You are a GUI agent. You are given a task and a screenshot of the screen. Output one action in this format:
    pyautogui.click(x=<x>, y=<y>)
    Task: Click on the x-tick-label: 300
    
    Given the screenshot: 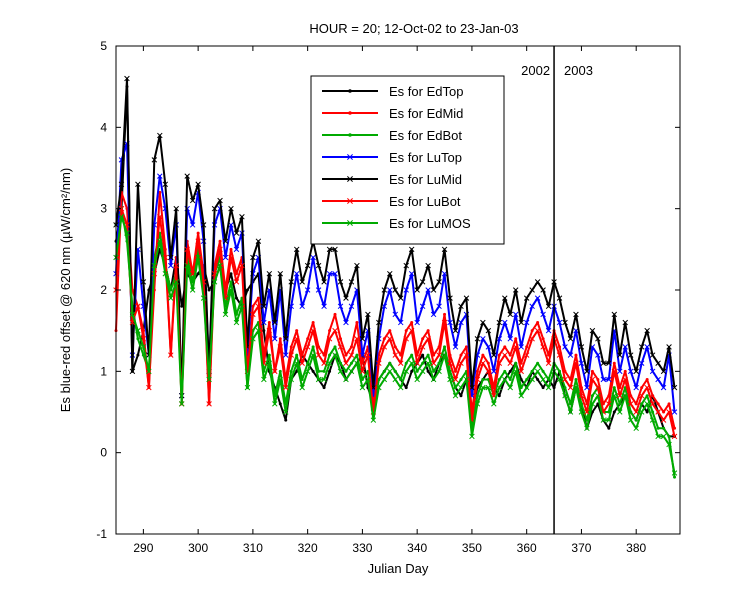 What is the action you would take?
    pyautogui.click(x=198, y=548)
    